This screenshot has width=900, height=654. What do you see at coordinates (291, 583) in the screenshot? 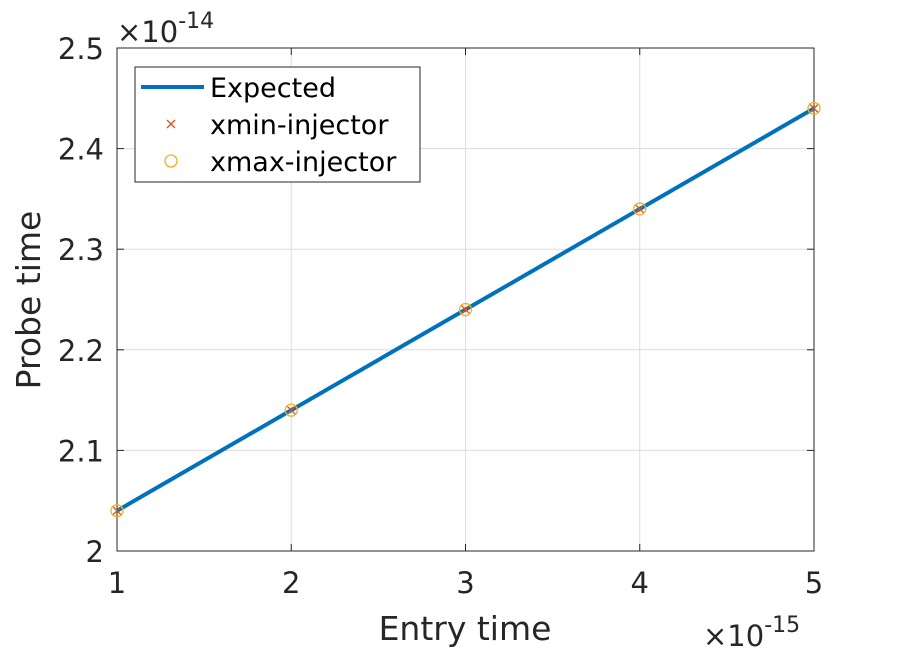
I see `x-tick-label: 2` at bounding box center [291, 583].